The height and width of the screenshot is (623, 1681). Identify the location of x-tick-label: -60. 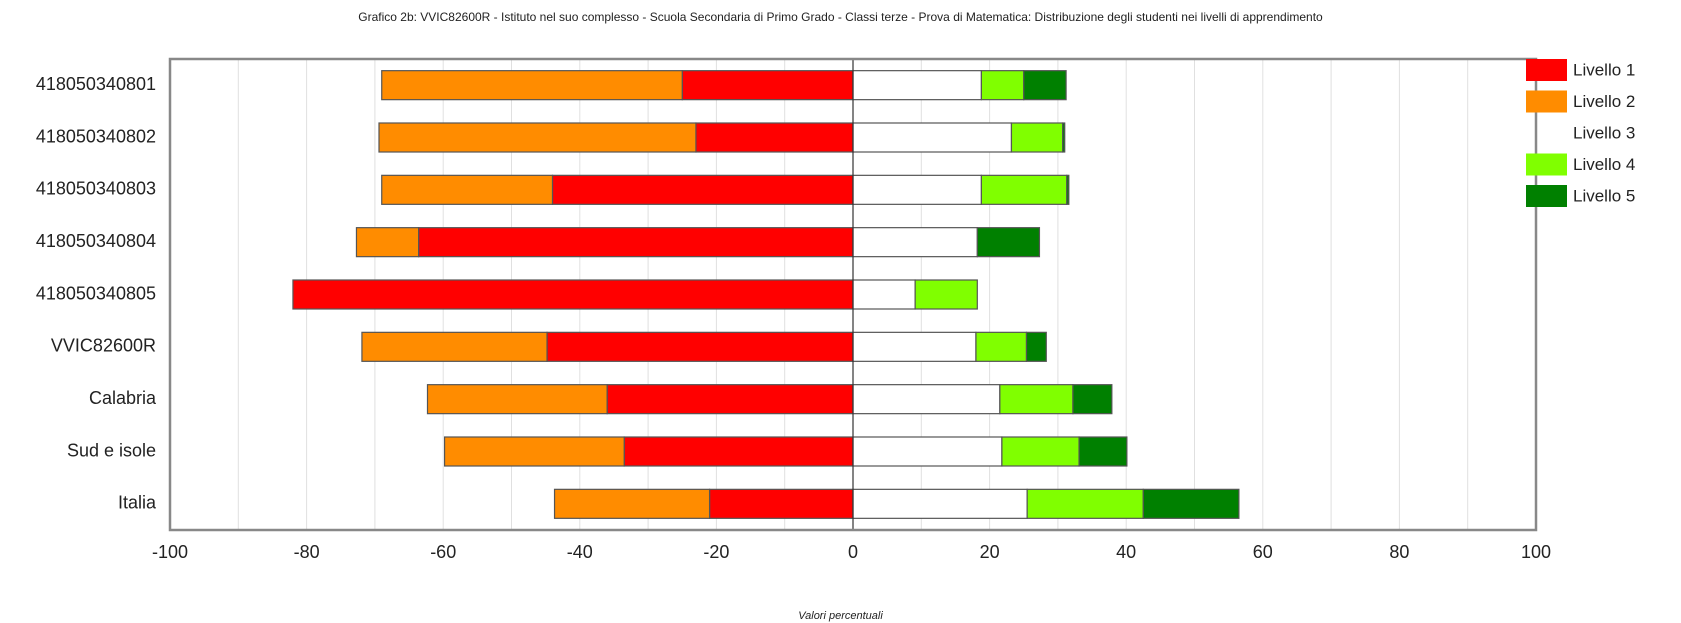
(443, 552).